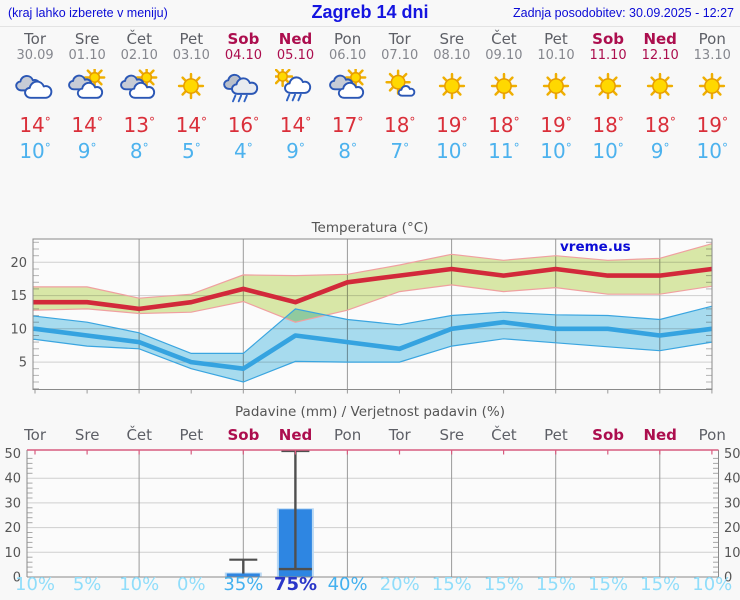 This screenshot has width=740, height=600. I want to click on header-divider, so click(370, 26).